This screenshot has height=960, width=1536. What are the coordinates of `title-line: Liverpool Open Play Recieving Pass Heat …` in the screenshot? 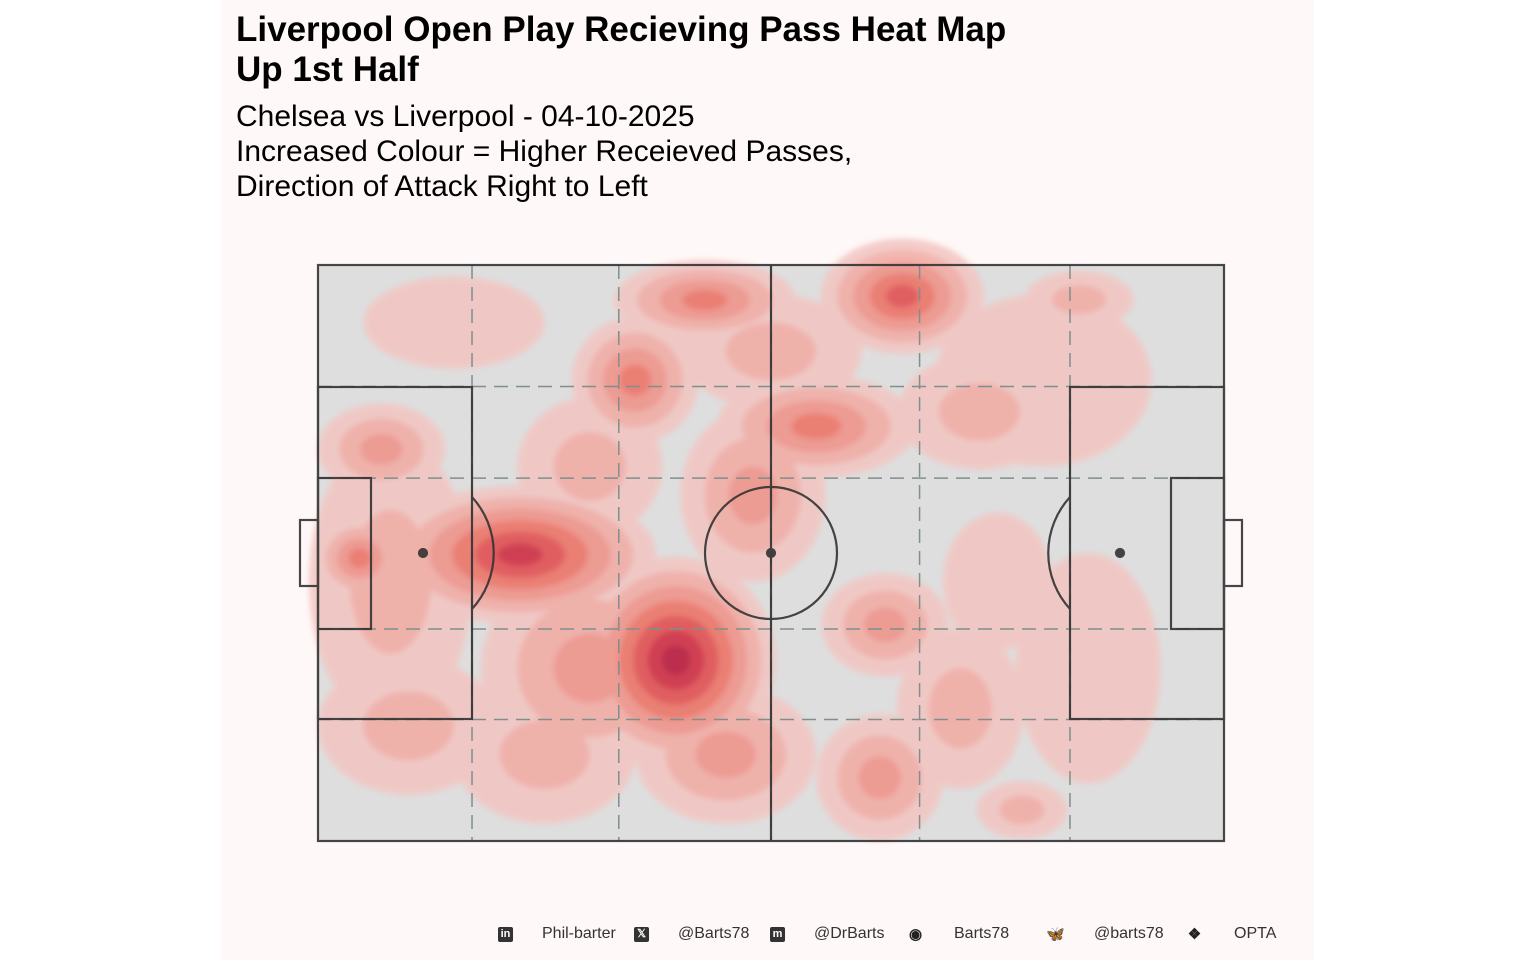 It's located at (621, 29).